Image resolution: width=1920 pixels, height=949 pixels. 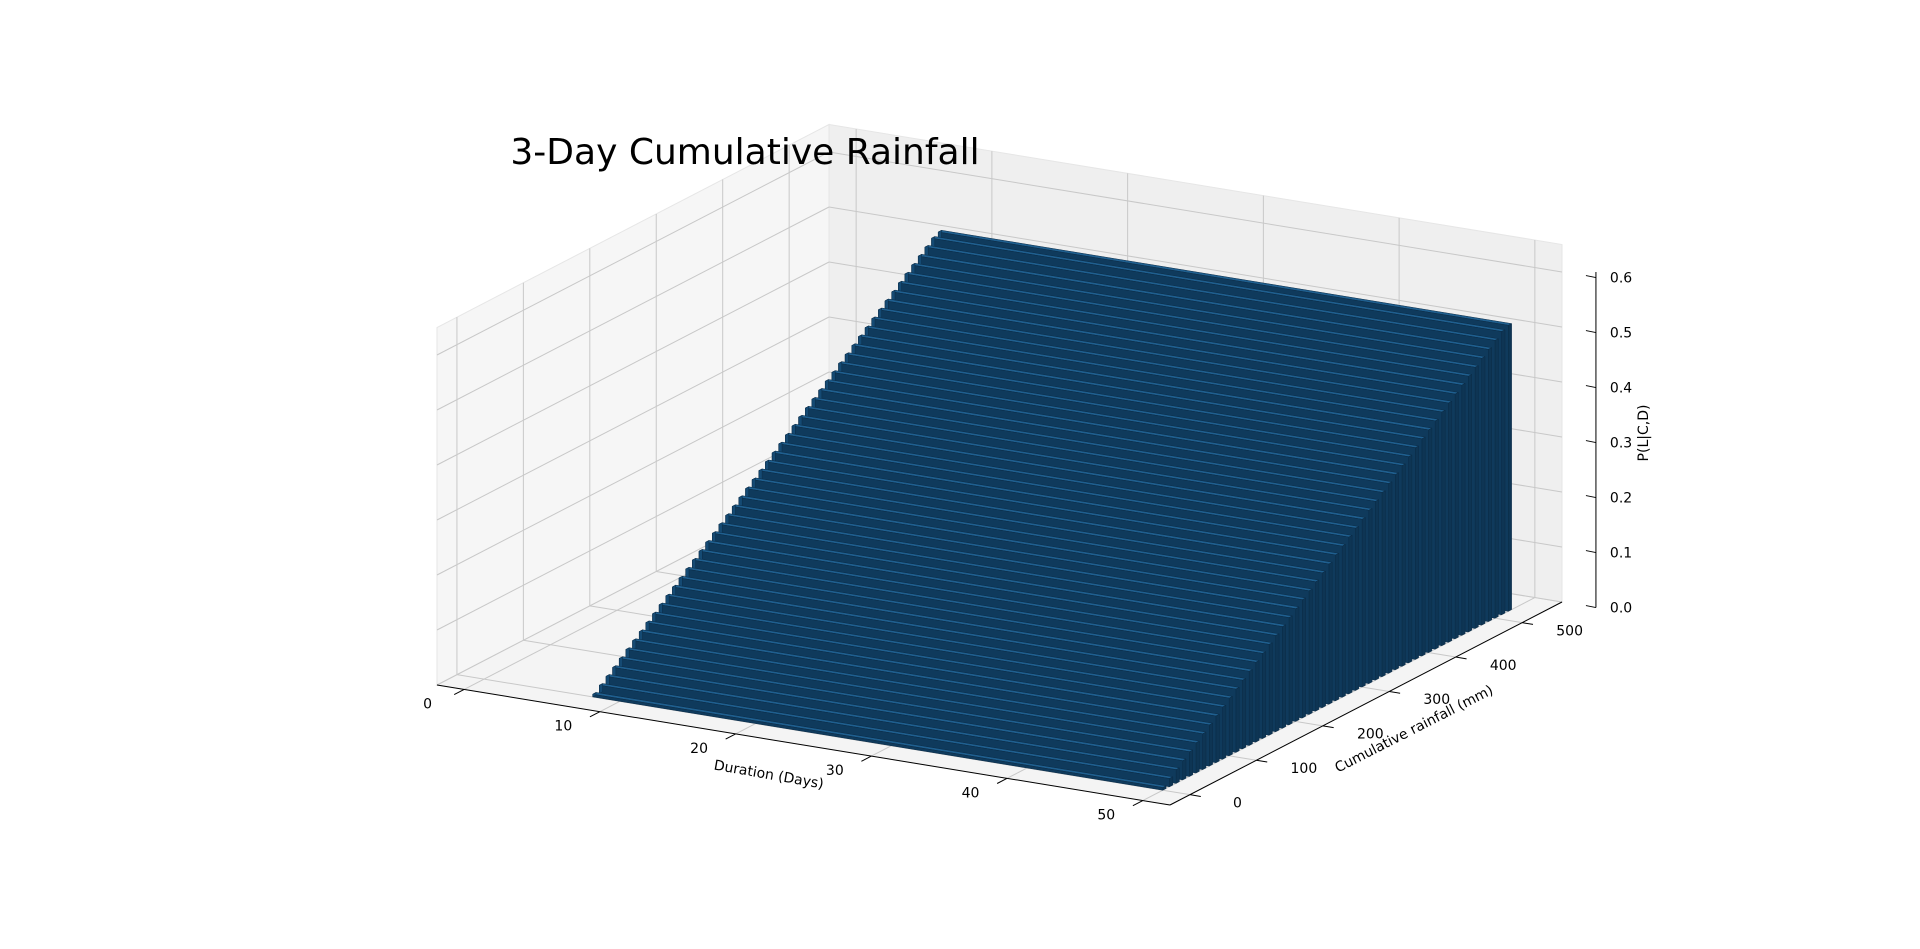 What do you see at coordinates (971, 793) in the screenshot?
I see `x-tick-label: 40` at bounding box center [971, 793].